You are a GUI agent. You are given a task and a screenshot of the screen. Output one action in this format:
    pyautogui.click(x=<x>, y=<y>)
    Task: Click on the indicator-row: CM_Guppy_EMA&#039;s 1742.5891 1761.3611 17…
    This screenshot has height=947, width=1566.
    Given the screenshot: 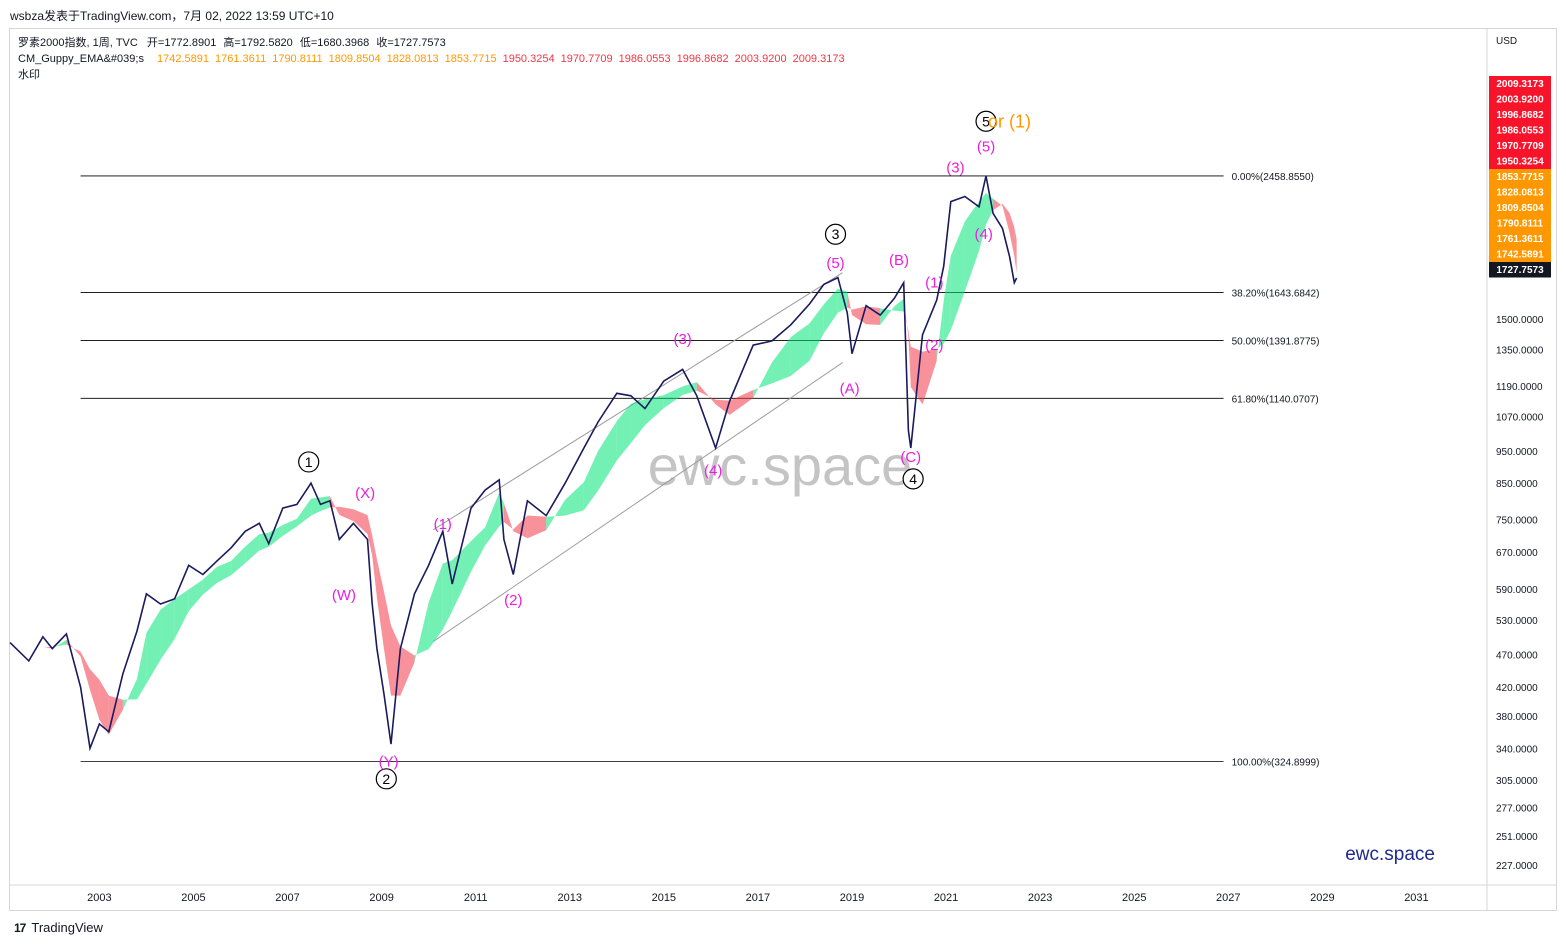 What is the action you would take?
    pyautogui.click(x=434, y=59)
    